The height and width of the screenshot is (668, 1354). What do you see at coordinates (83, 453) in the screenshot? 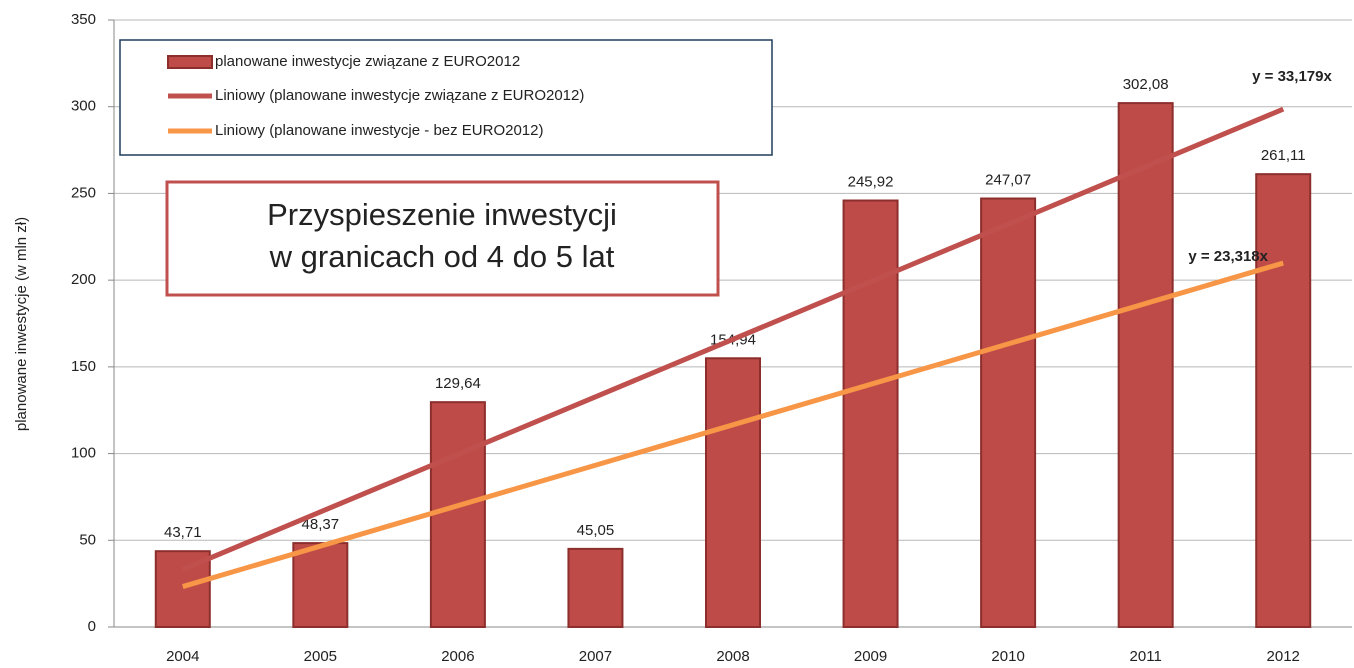
I see `y-tick-label: 100` at bounding box center [83, 453].